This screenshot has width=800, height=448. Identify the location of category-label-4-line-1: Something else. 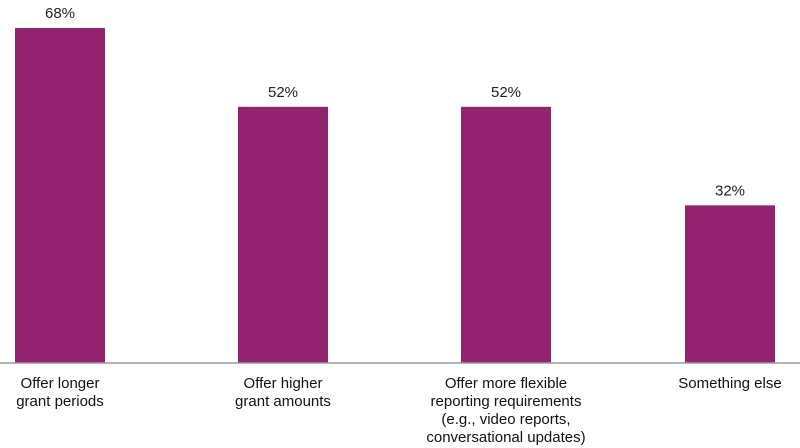
(729, 383).